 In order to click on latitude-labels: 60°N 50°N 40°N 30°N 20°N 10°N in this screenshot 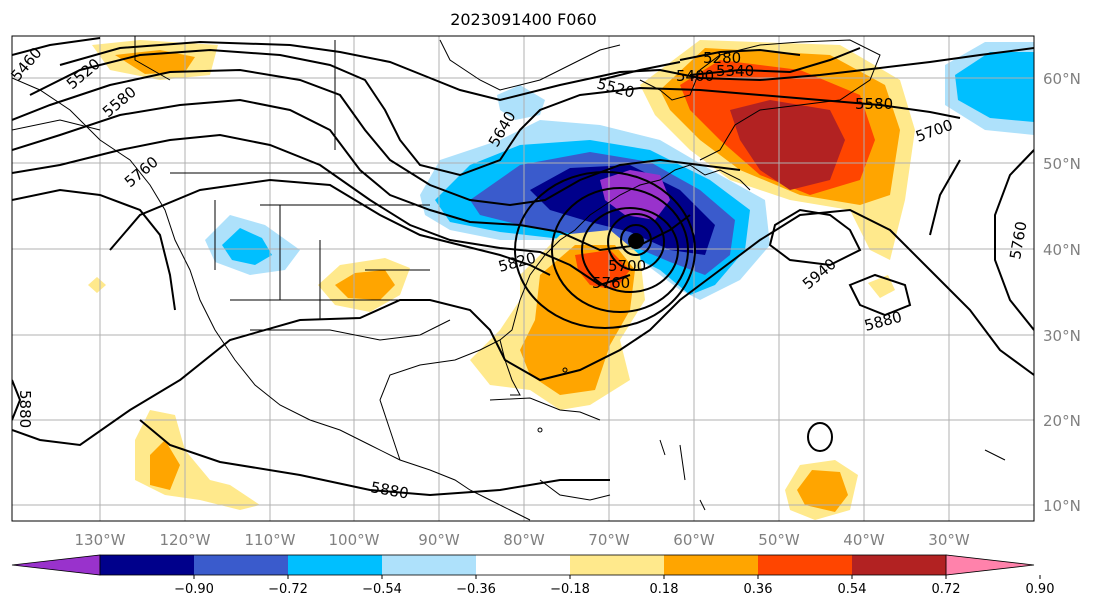, I will do `click(1062, 292)`.